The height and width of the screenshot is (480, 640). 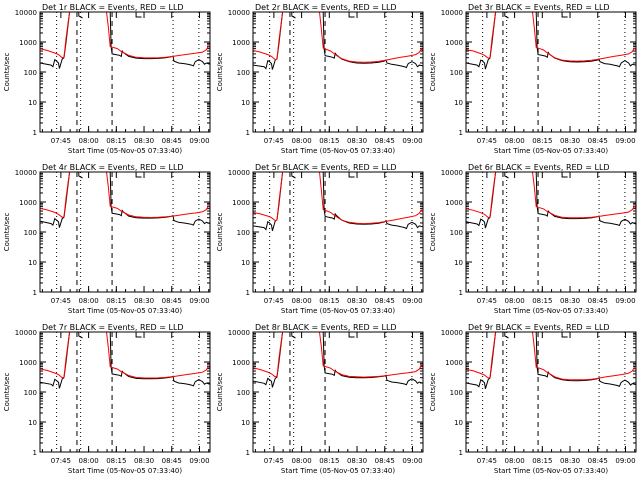 I want to click on chart-title: Det 2r BLACK = Events, RED = LLD, so click(x=326, y=7).